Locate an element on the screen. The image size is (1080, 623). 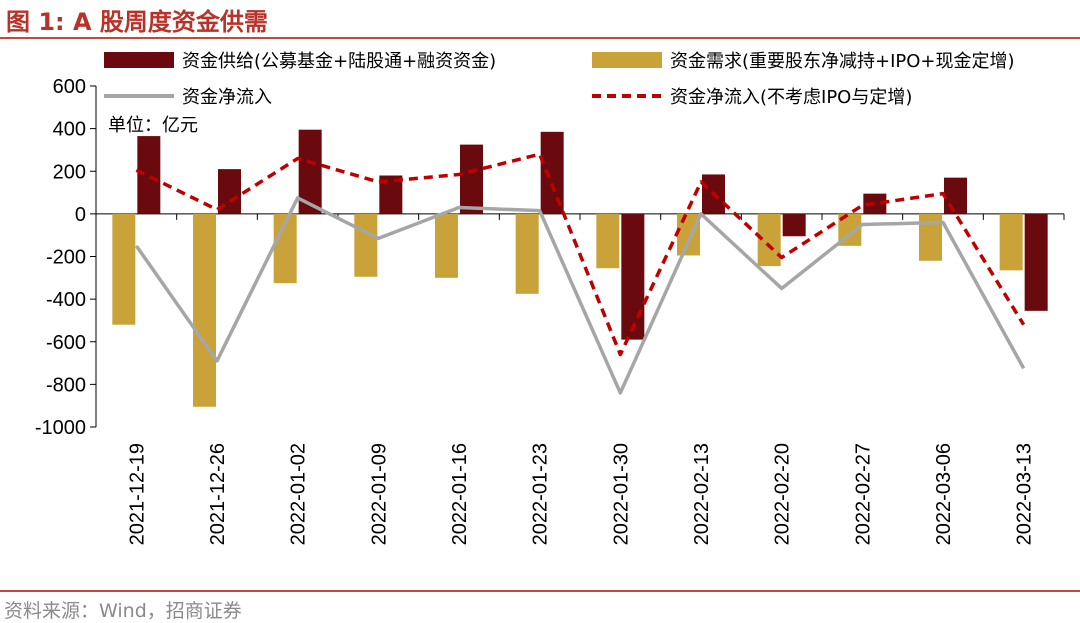
x-tick-label: 2022-01-02 is located at coordinates (299, 494).